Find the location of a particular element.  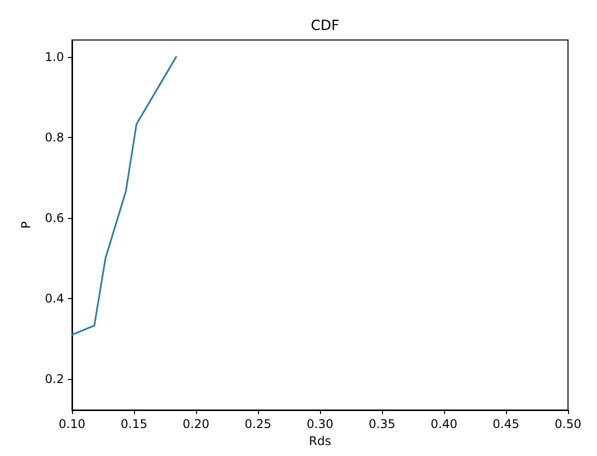

x-tick-label: 0.30 is located at coordinates (320, 424).